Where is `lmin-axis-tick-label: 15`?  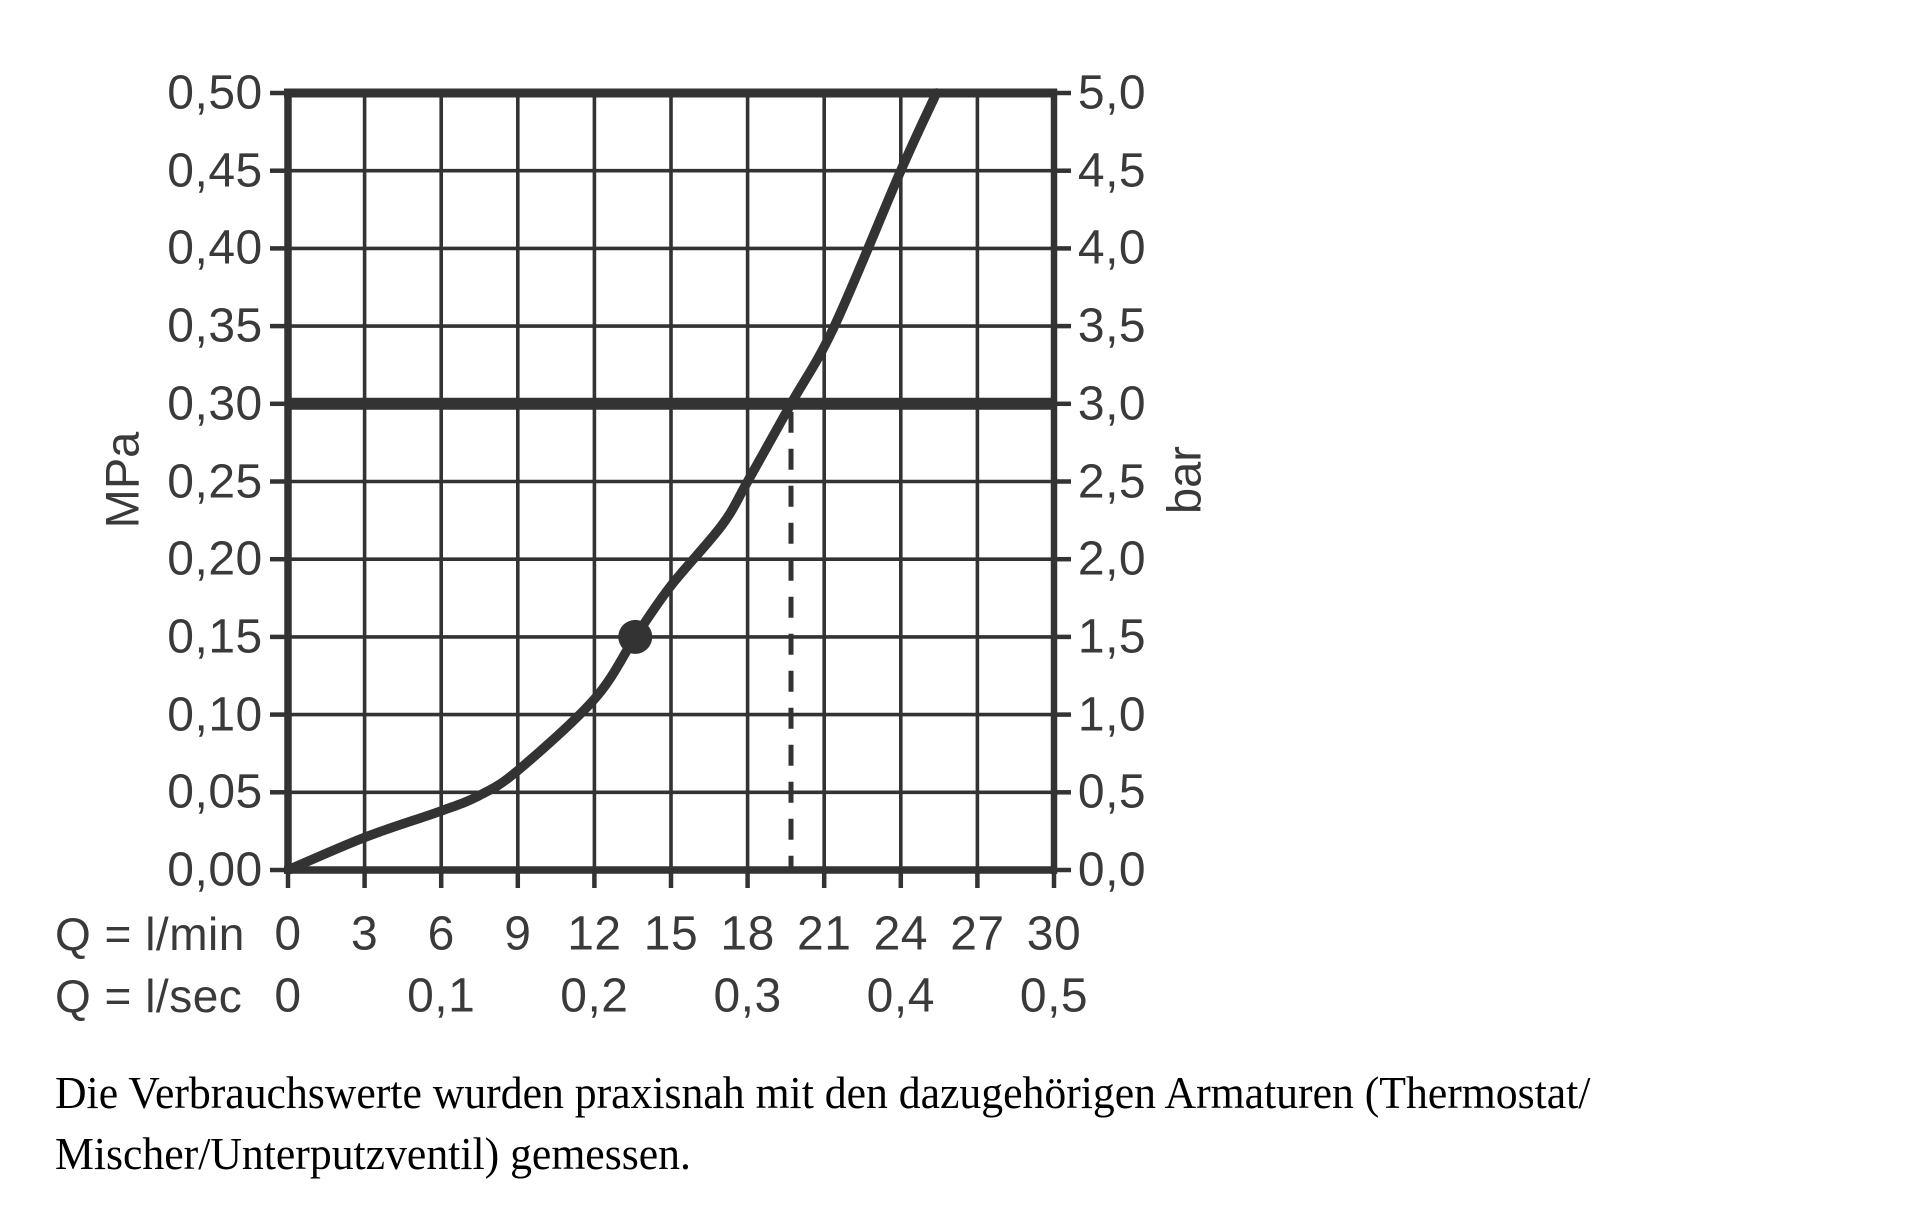 lmin-axis-tick-label: 15 is located at coordinates (671, 934).